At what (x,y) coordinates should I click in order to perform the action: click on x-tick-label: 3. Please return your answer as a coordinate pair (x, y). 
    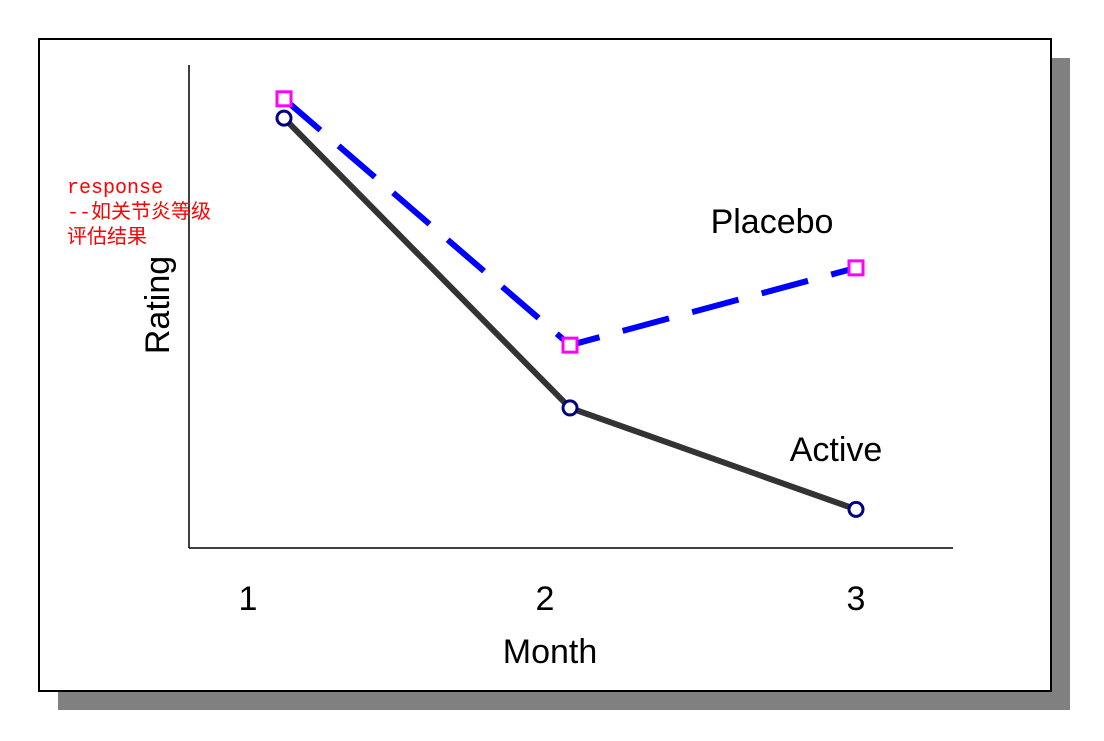
    Looking at the image, I should click on (856, 599).